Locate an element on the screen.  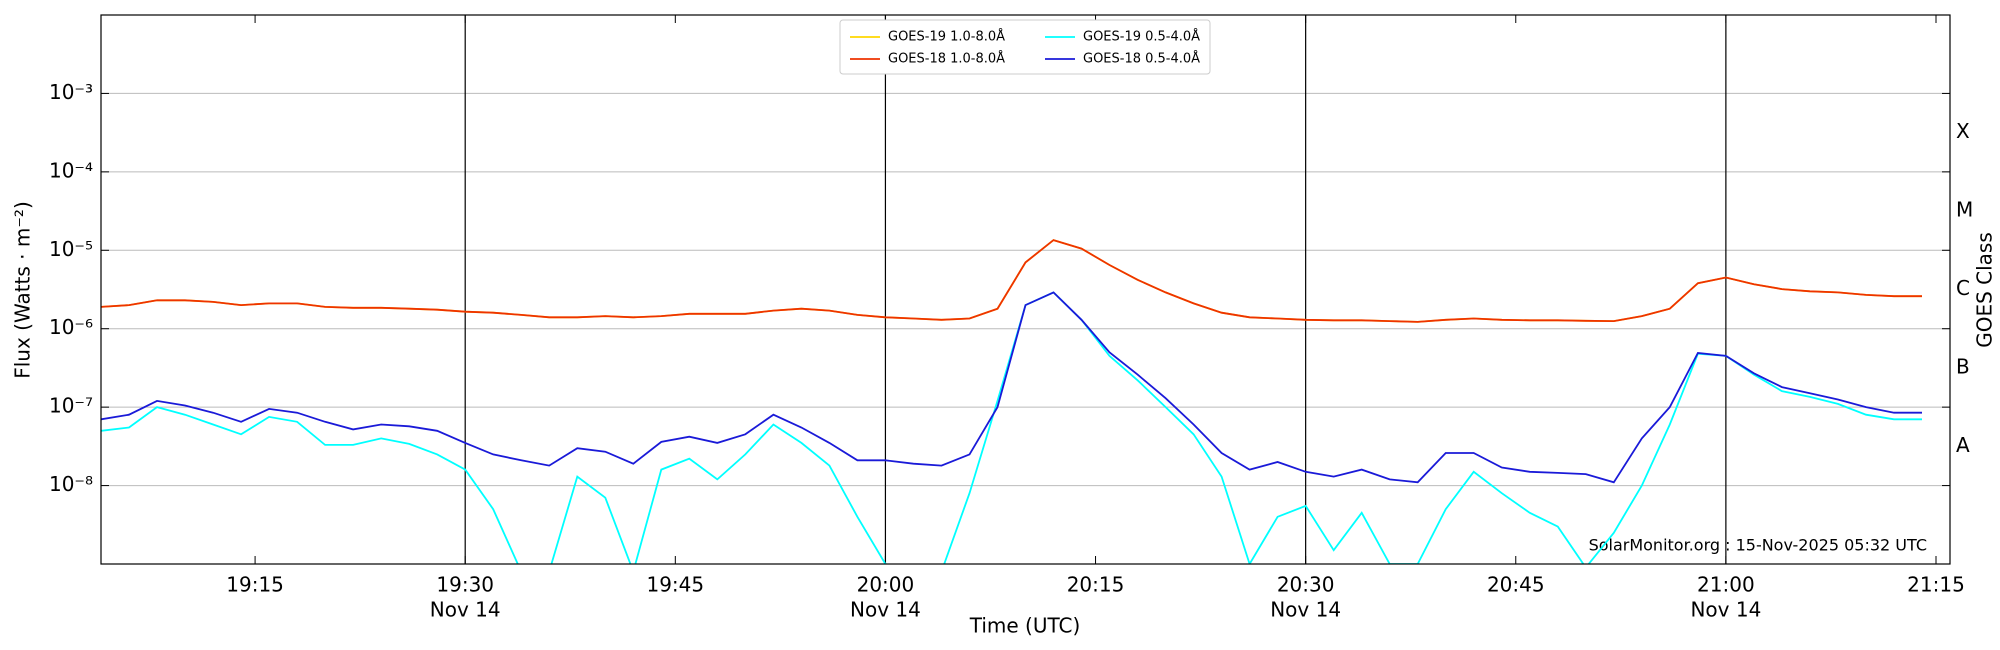
x-tick-label: 19:45 is located at coordinates (675, 585).